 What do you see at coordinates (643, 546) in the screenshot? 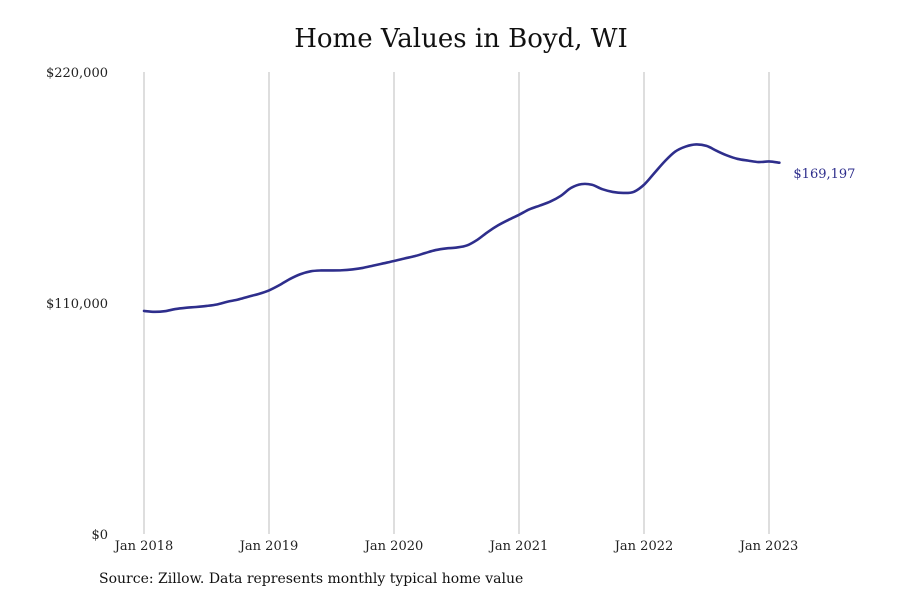
I see `x-tick-label: Jan 2022` at bounding box center [643, 546].